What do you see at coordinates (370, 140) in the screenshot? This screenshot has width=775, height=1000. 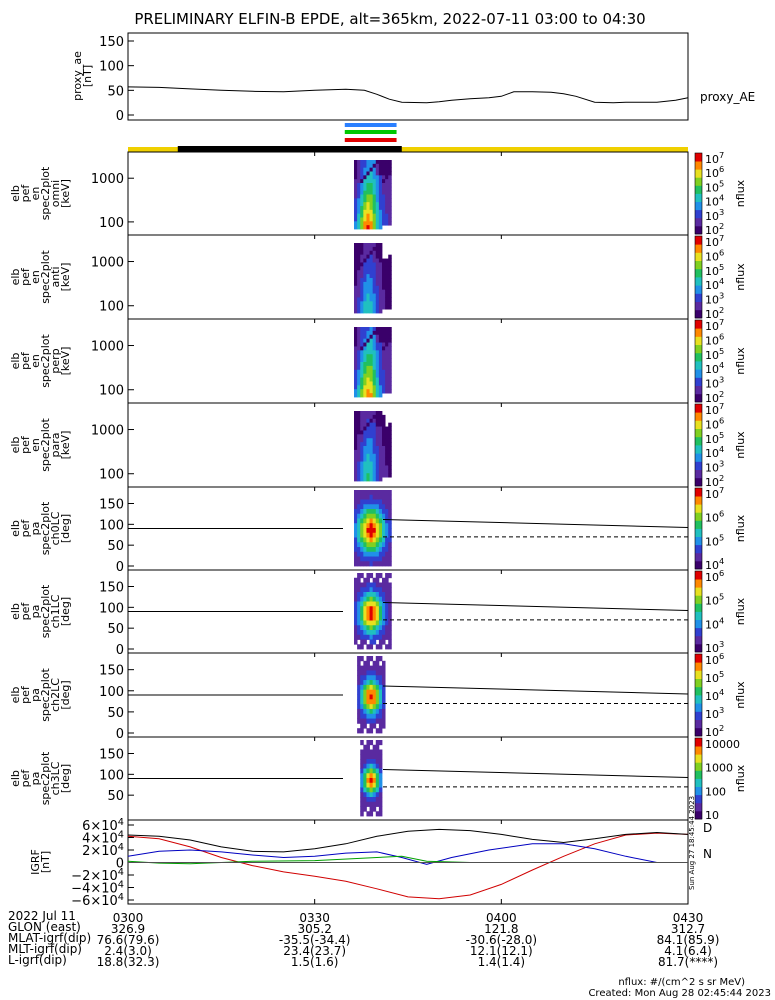 I see `science-zone-bar` at bounding box center [370, 140].